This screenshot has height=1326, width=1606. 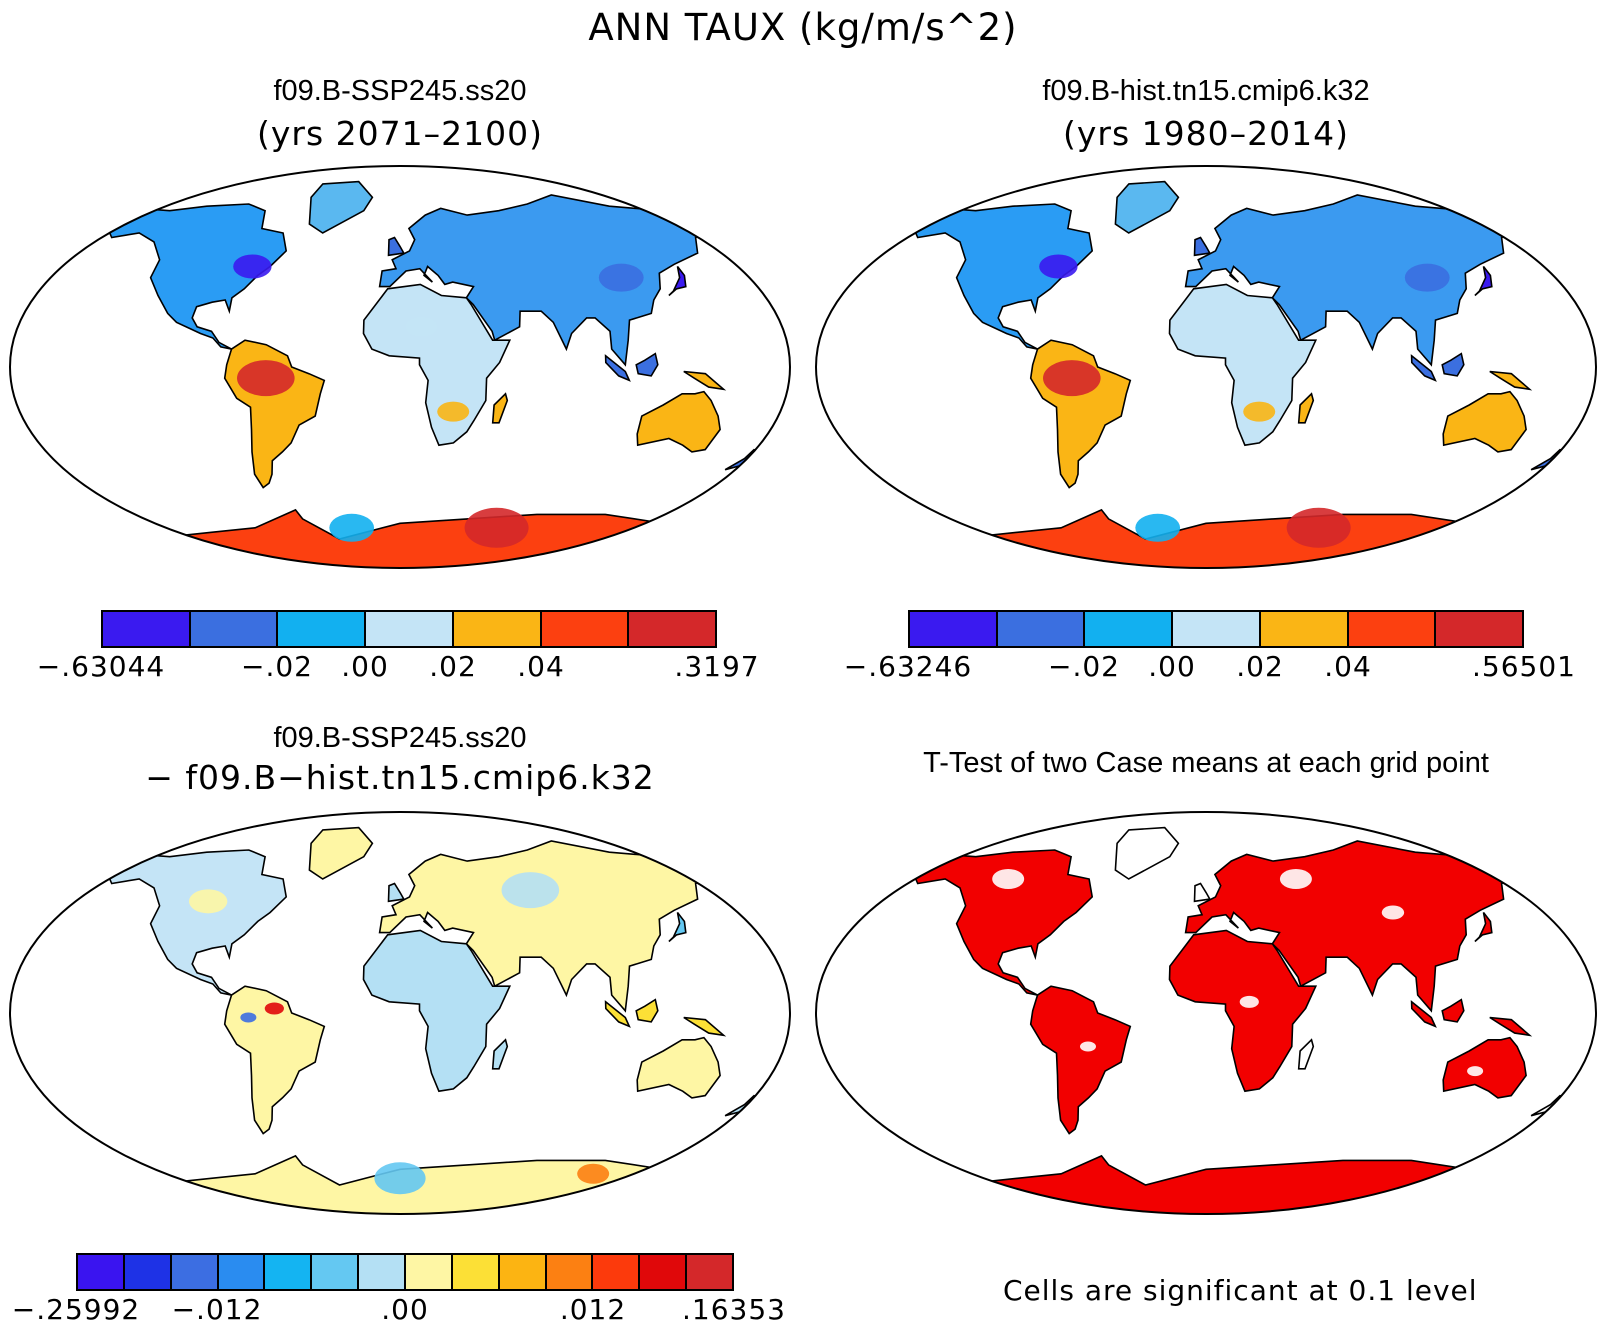 I want to click on colorbar-tick-label: −.25992, so click(x=76, y=1309).